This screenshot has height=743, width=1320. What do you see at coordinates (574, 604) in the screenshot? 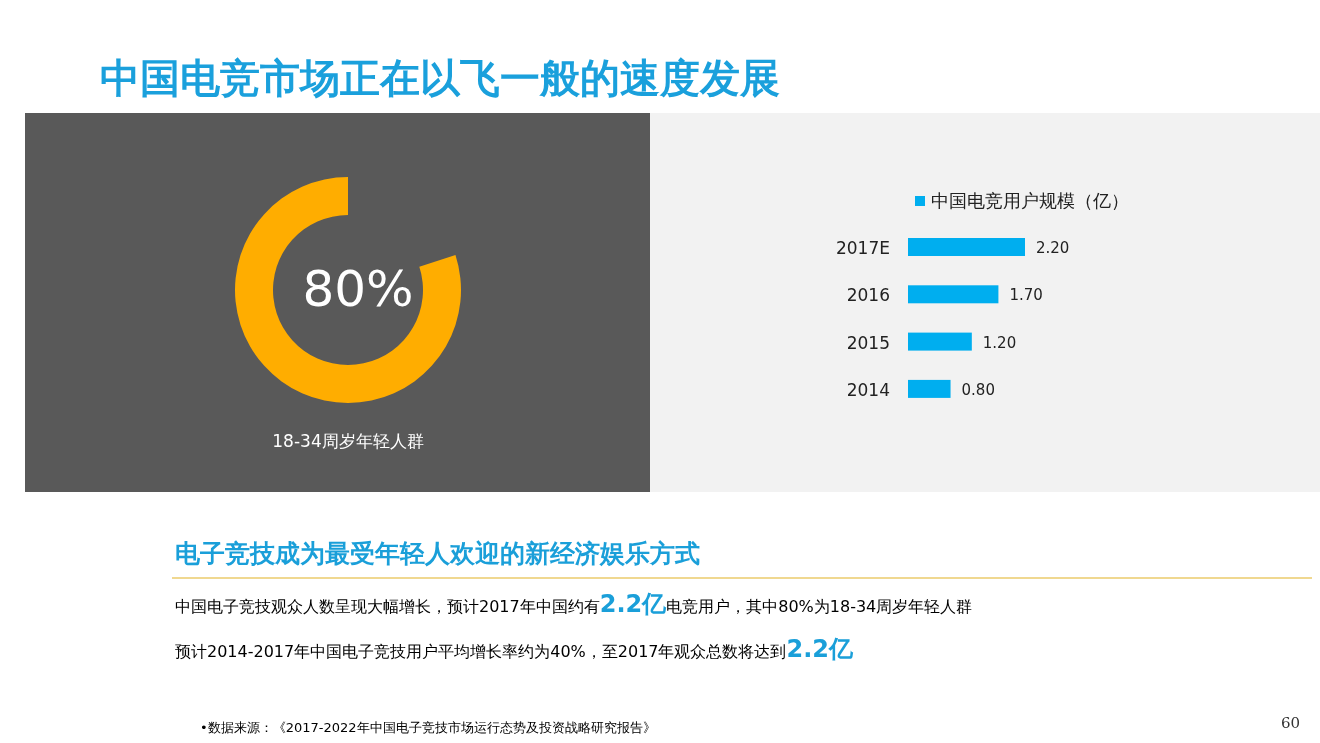
I see `text: 中国电子竞技观众人数呈现大幅增长，预计2017年中国约有2.2亿电竞用户，其中80%为18-34周岁年轻人群` at bounding box center [574, 604].